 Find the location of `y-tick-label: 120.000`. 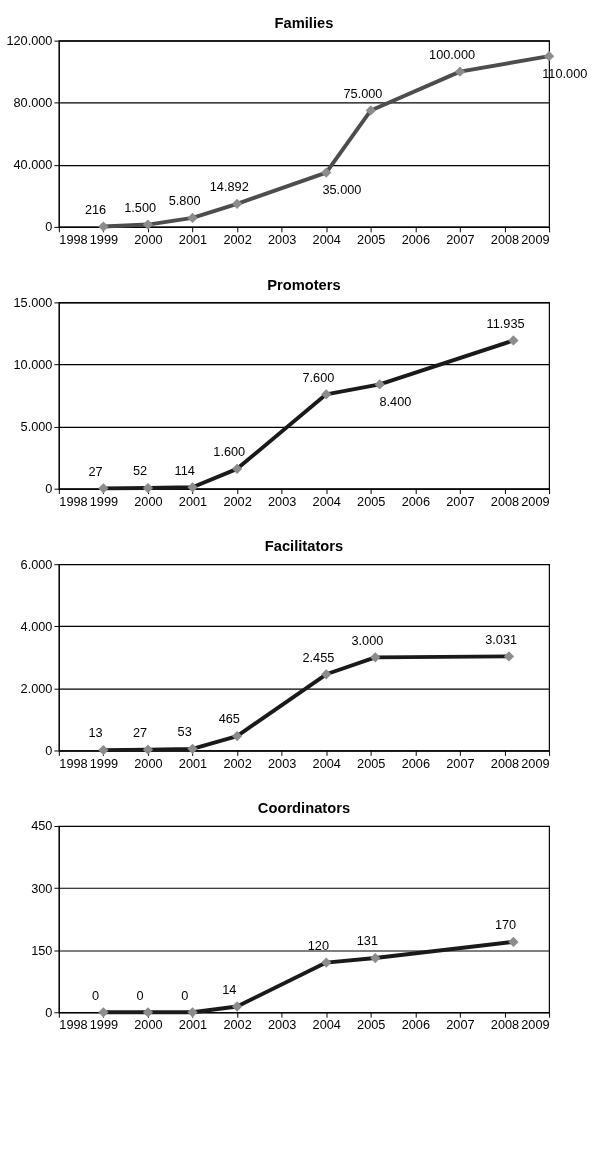

y-tick-label: 120.000 is located at coordinates (29, 41).